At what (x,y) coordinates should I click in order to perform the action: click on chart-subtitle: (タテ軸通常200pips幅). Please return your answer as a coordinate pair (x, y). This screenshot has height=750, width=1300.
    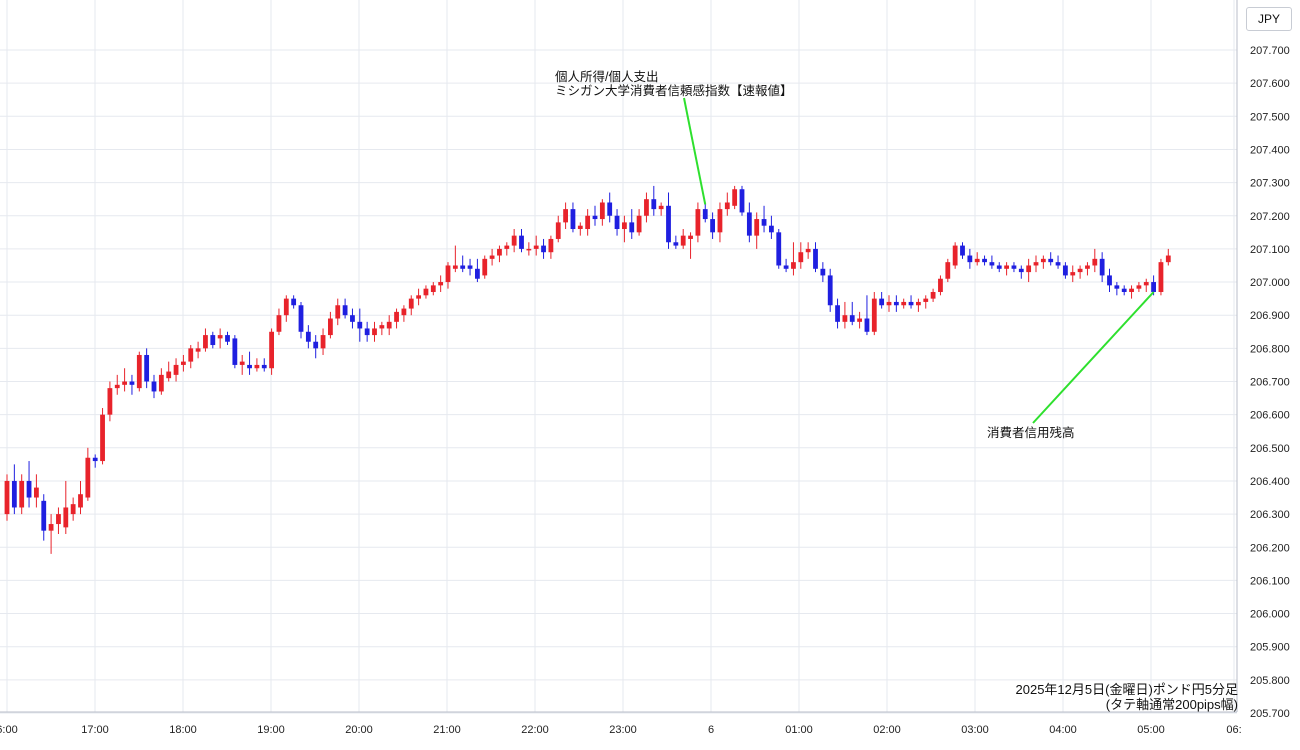
    Looking at the image, I should click on (1171, 704).